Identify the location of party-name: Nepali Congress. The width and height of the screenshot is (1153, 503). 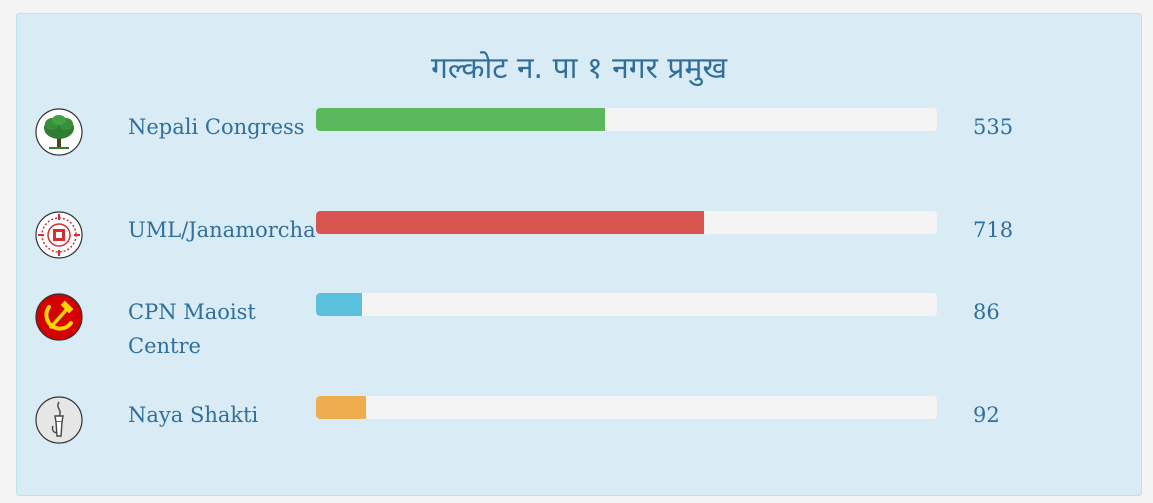
(216, 127).